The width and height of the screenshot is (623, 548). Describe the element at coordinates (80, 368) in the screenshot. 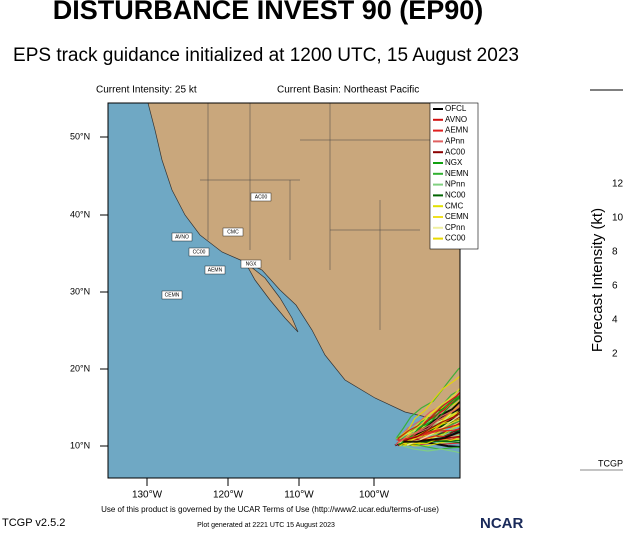

I see `lat-label: 20°N` at that location.